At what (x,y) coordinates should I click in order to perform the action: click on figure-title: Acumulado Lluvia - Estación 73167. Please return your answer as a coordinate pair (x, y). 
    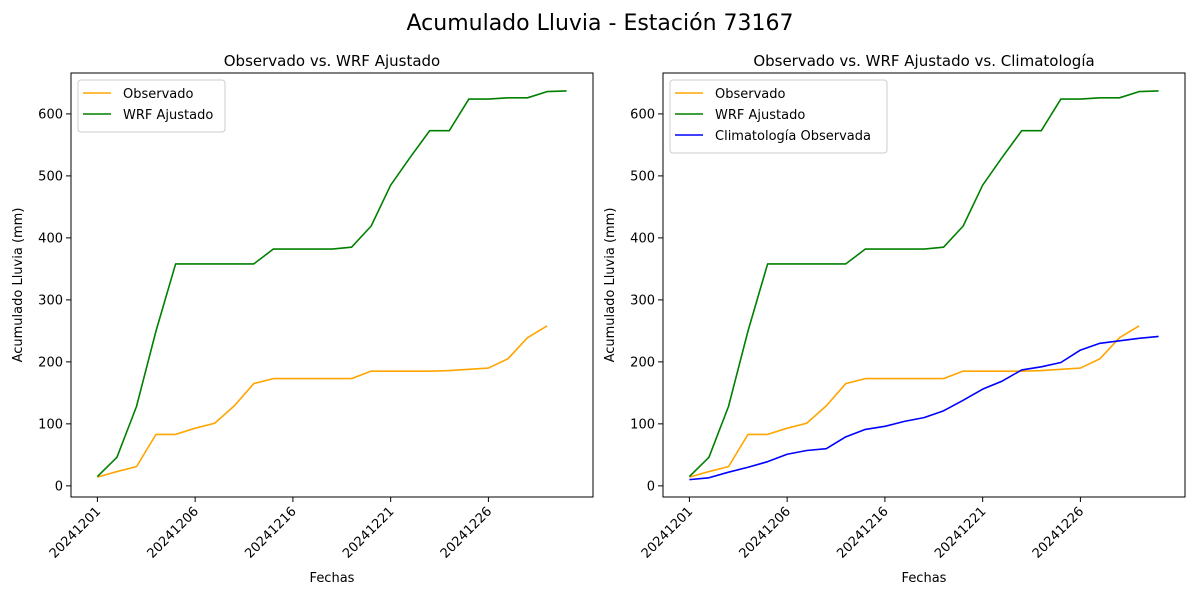
    Looking at the image, I should click on (600, 23).